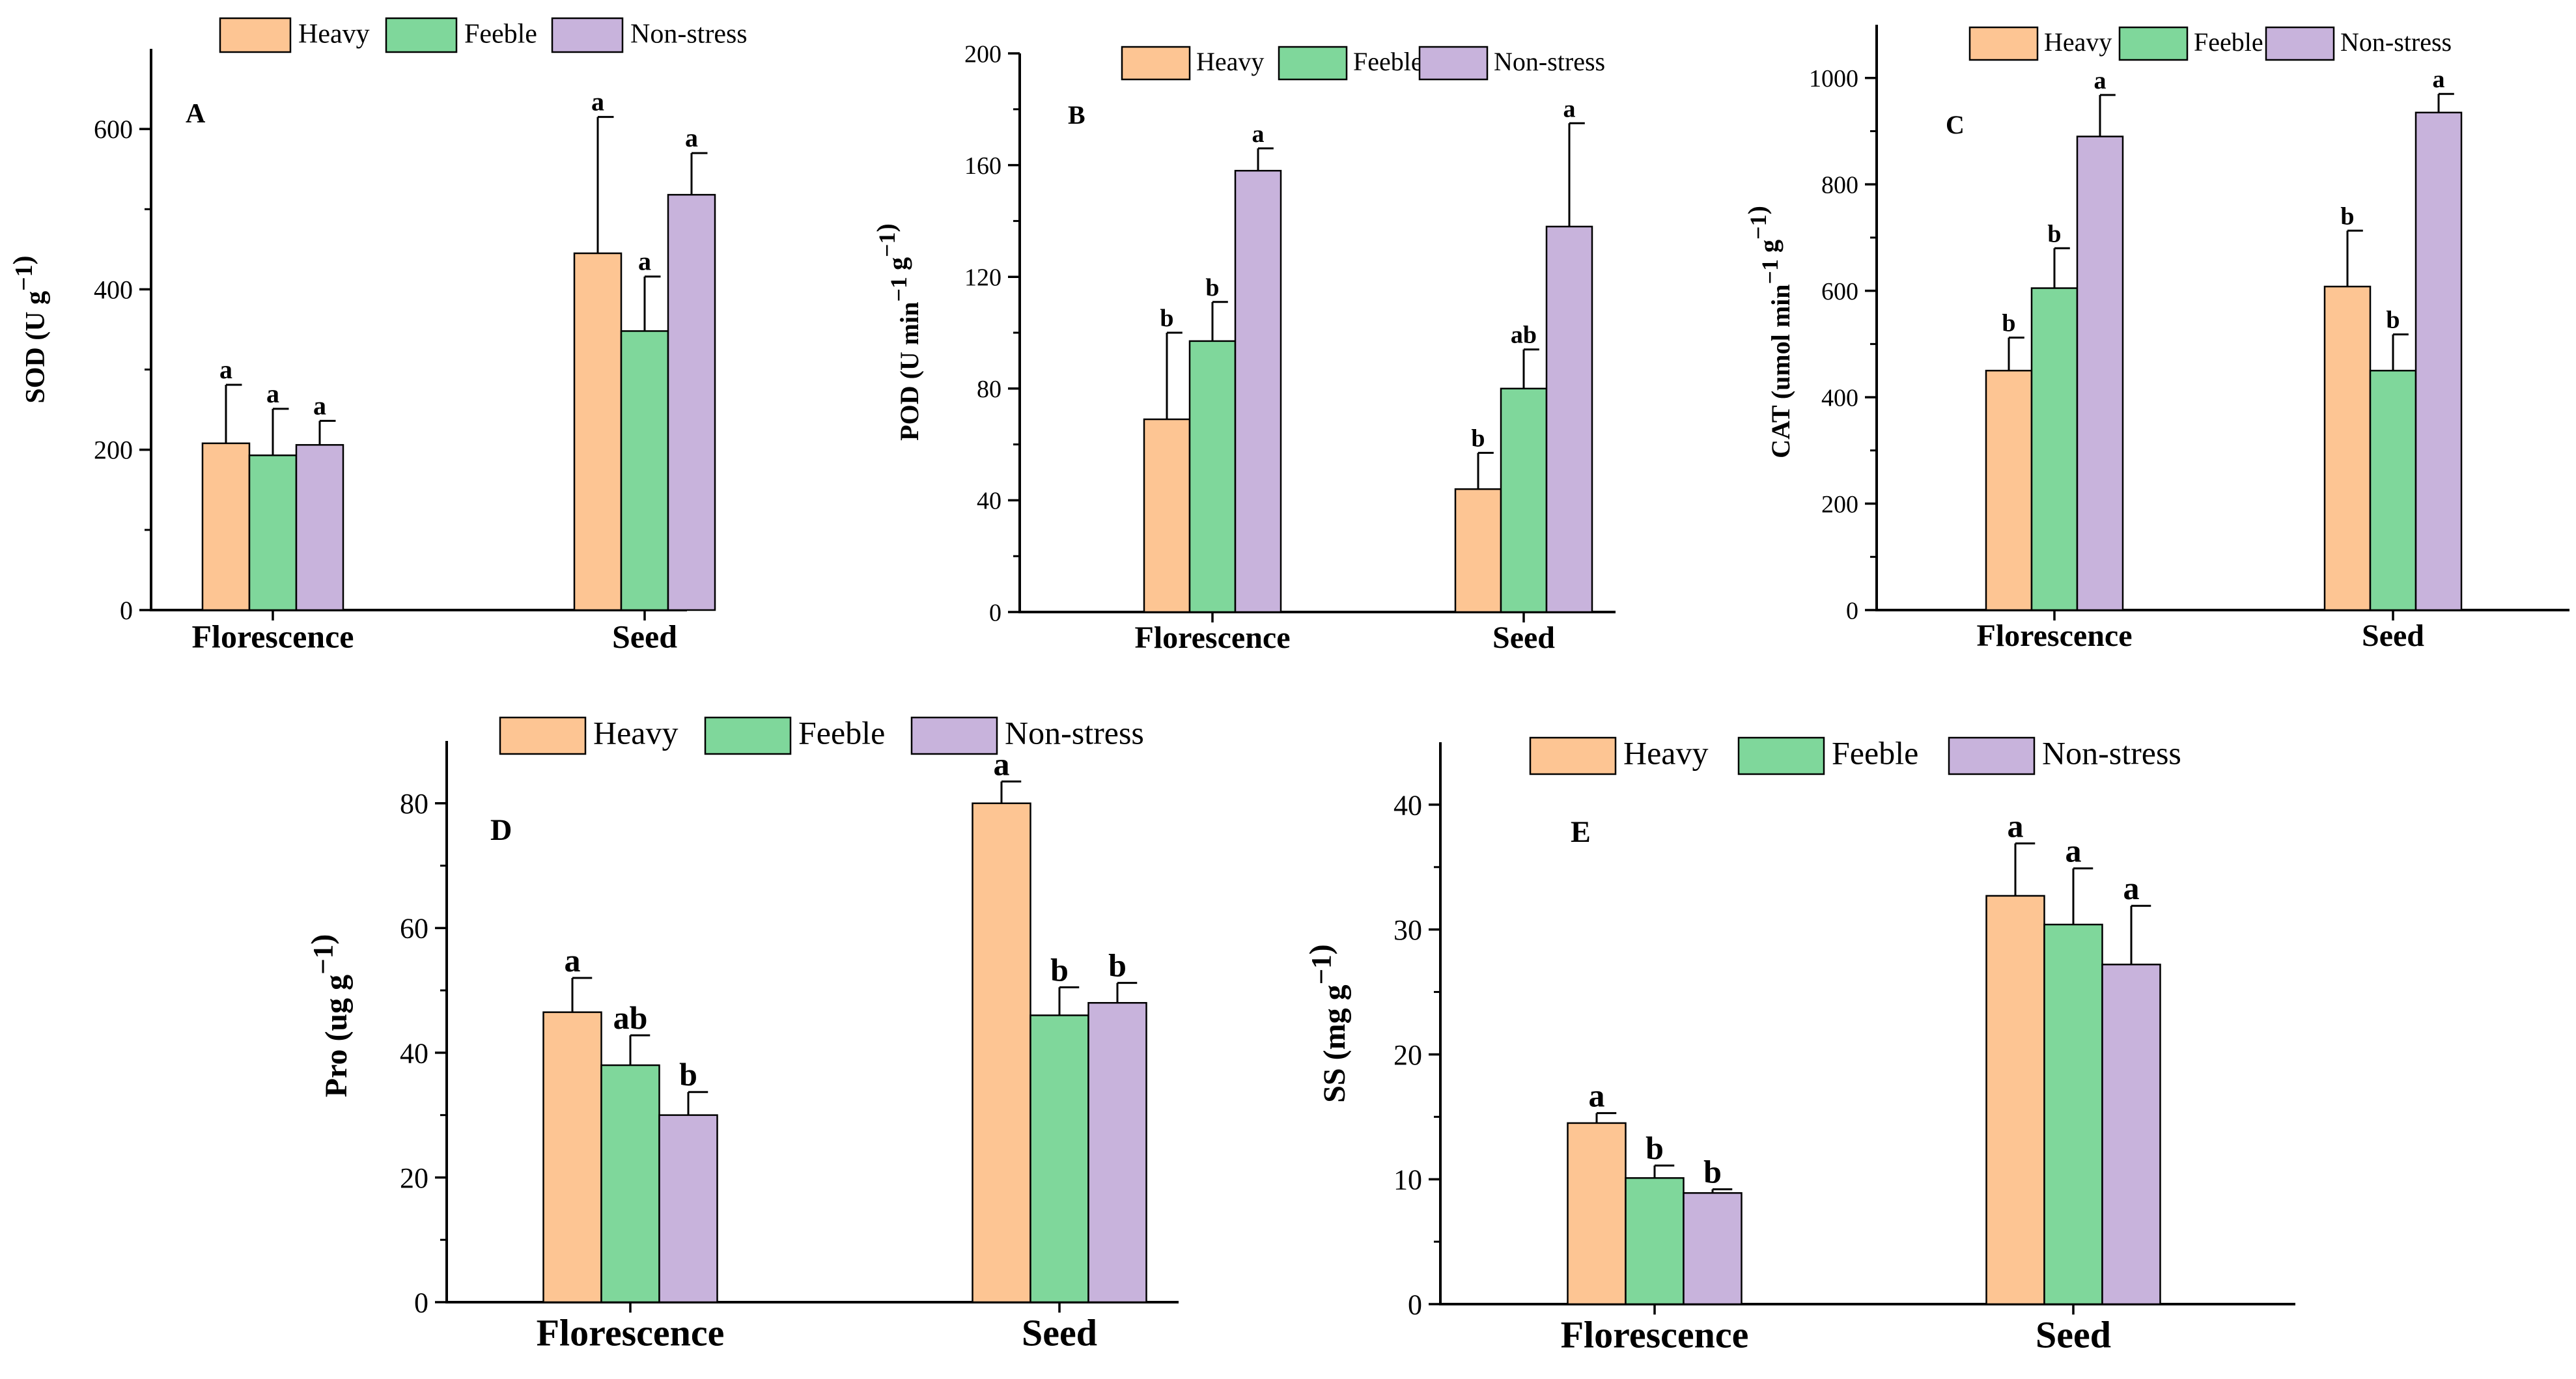 Image resolution: width=2576 pixels, height=1379 pixels. I want to click on y-tick-label: 800, so click(1840, 185).